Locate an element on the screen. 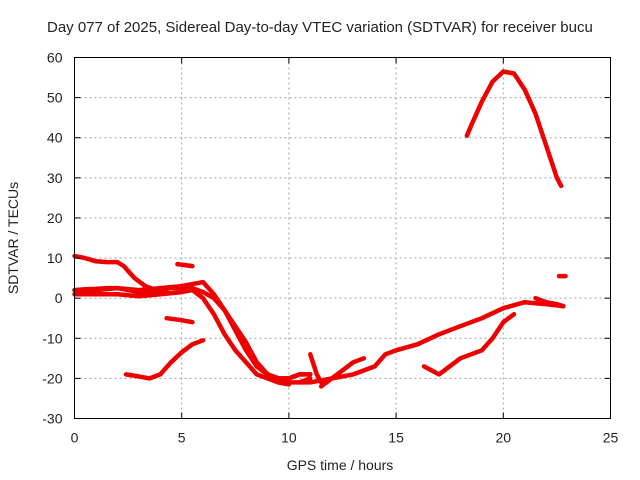 Image resolution: width=640 pixels, height=480 pixels. y-tick-label: 30 is located at coordinates (55, 178).